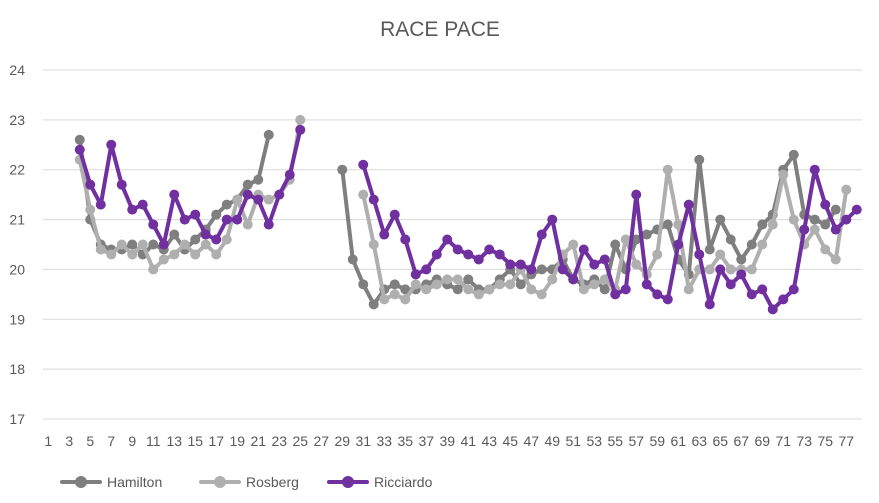 This screenshot has width=879, height=503. Describe the element at coordinates (468, 441) in the screenshot. I see `x-tick-label: 41` at that location.